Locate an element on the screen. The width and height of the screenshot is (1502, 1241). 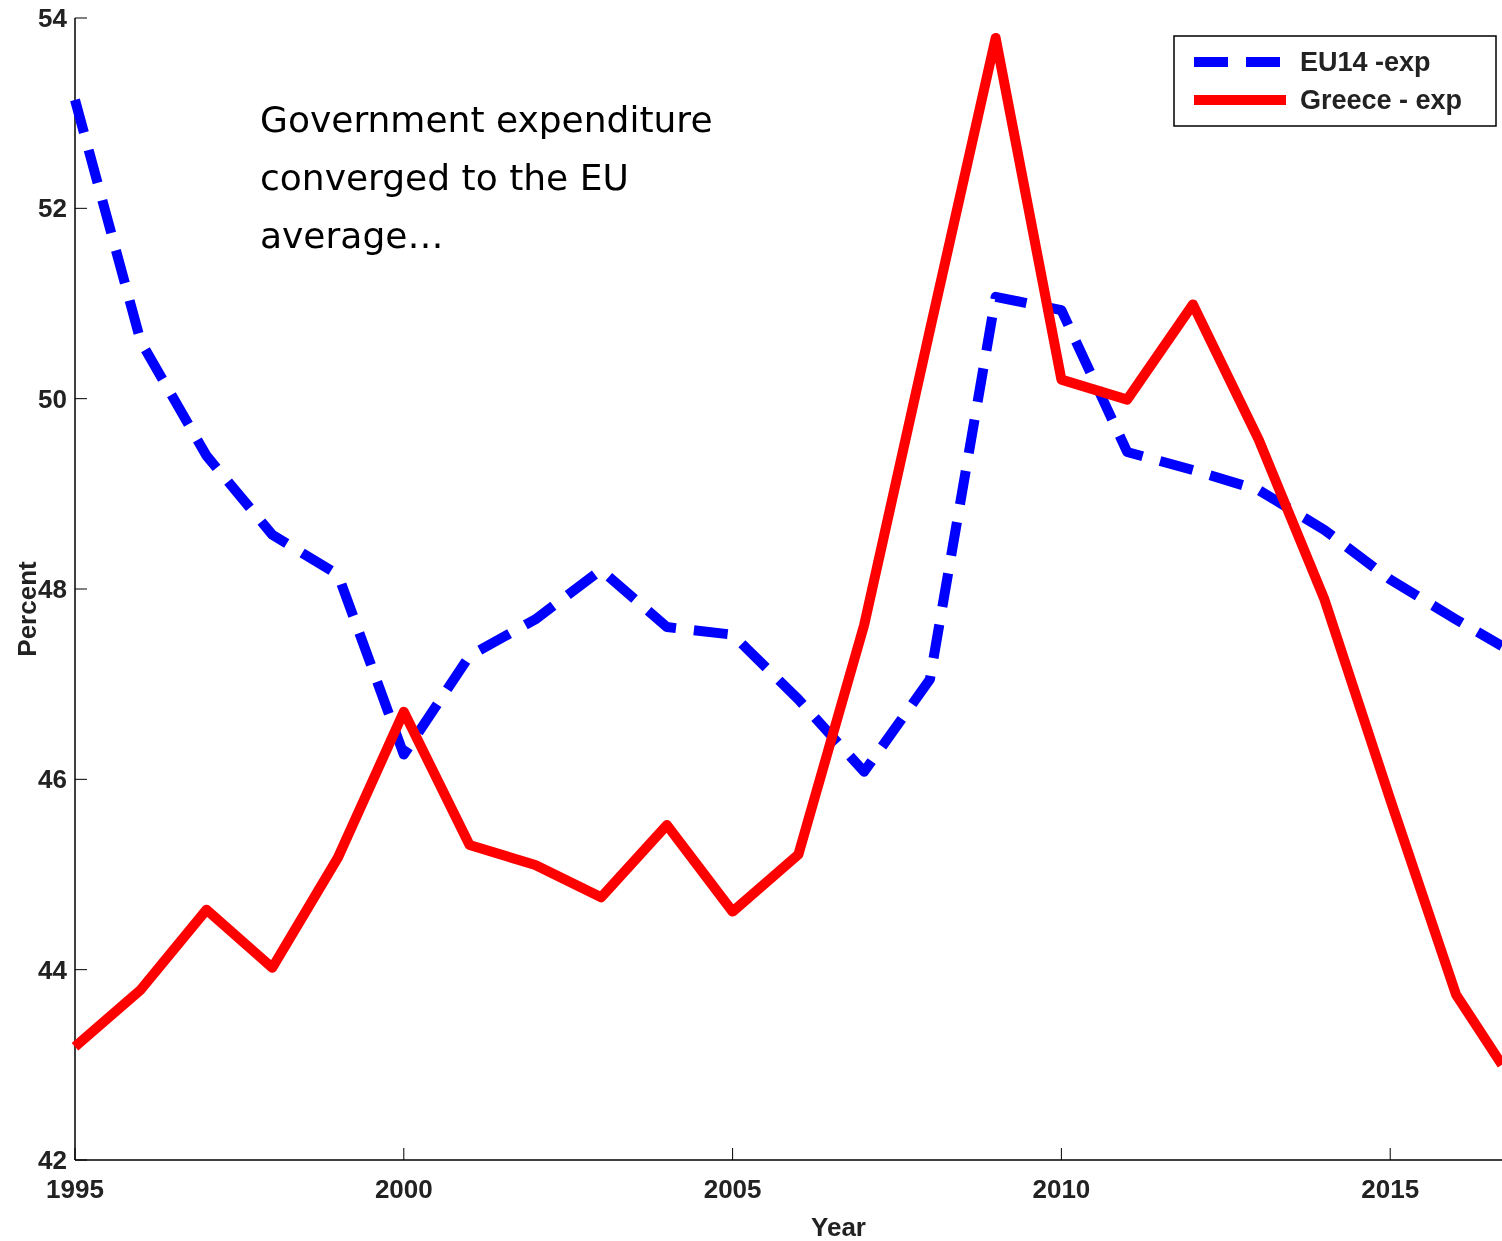
y-tick-label: 52 is located at coordinates (52, 208).